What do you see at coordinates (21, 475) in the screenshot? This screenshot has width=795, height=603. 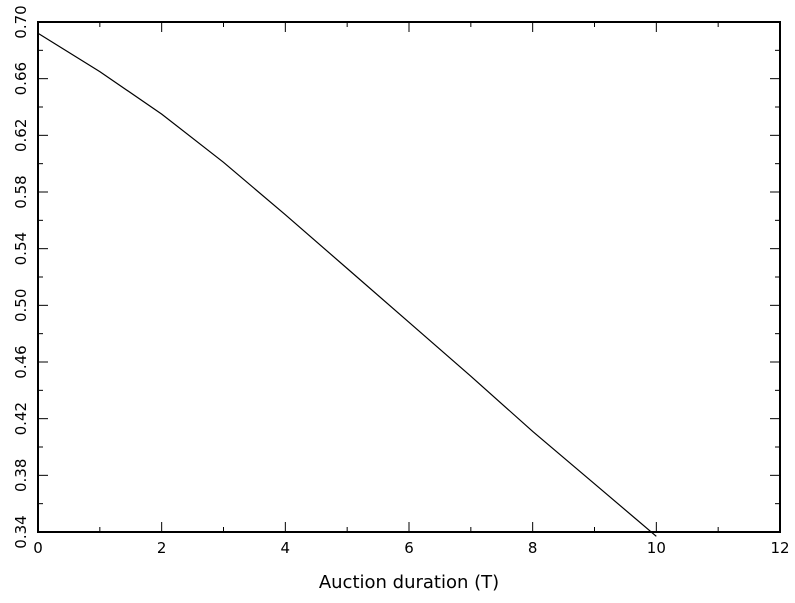 I see `y-tick-label: 0.38` at bounding box center [21, 475].